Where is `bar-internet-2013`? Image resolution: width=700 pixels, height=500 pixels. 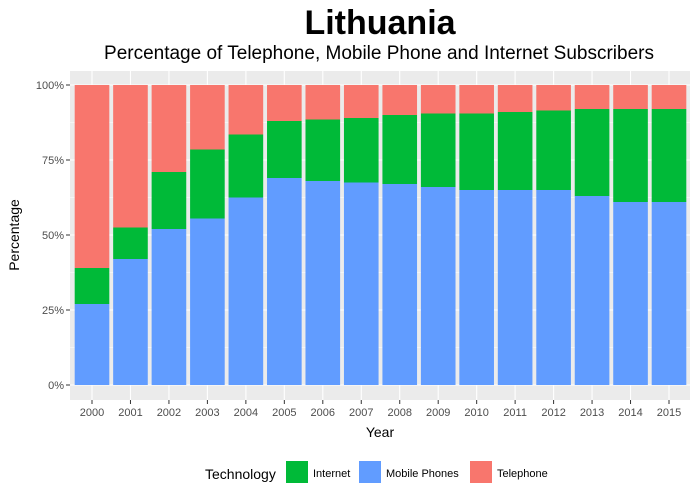 bar-internet-2013 is located at coordinates (592, 152).